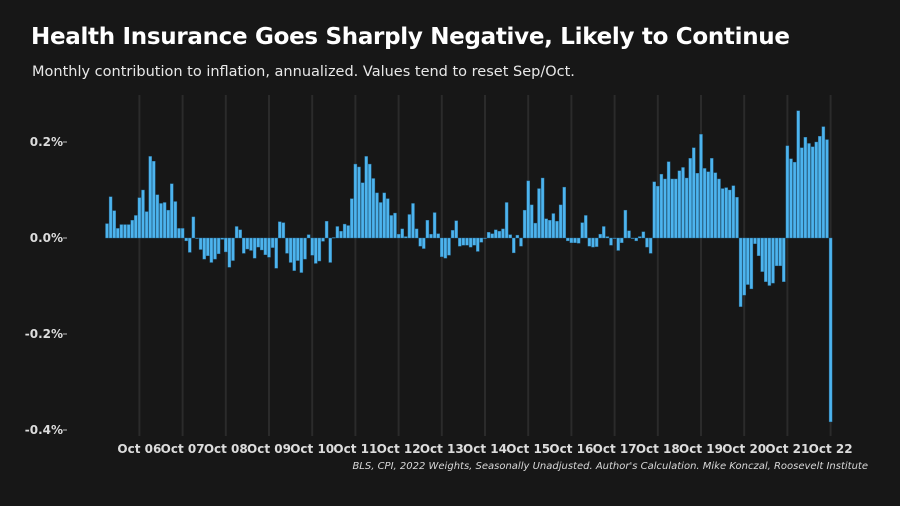  What do you see at coordinates (744, 449) in the screenshot?
I see `x-tick-label: Oct 20` at bounding box center [744, 449].